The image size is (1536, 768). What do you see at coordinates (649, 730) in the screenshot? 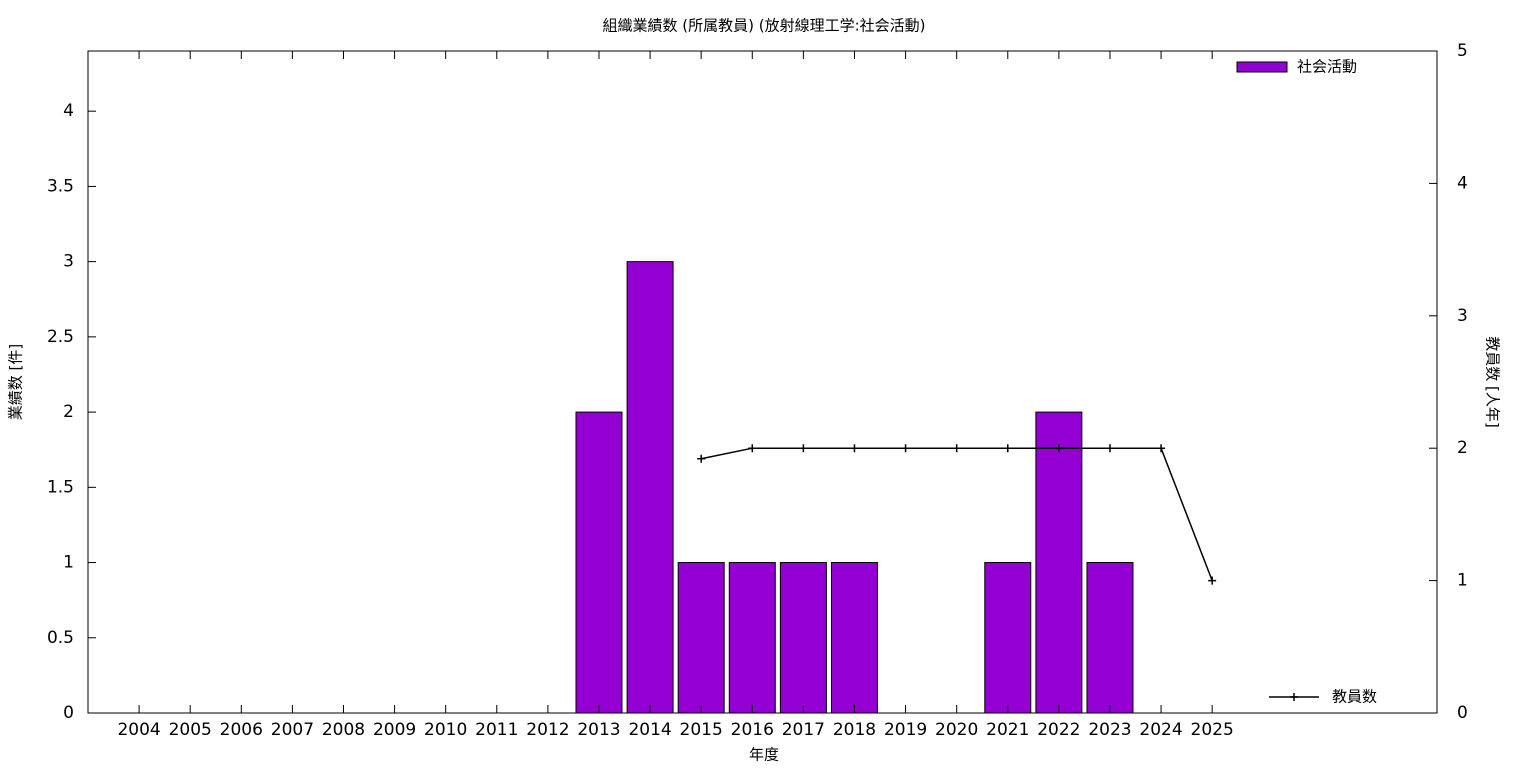
I see `x-tick-label: 2014` at bounding box center [649, 730].